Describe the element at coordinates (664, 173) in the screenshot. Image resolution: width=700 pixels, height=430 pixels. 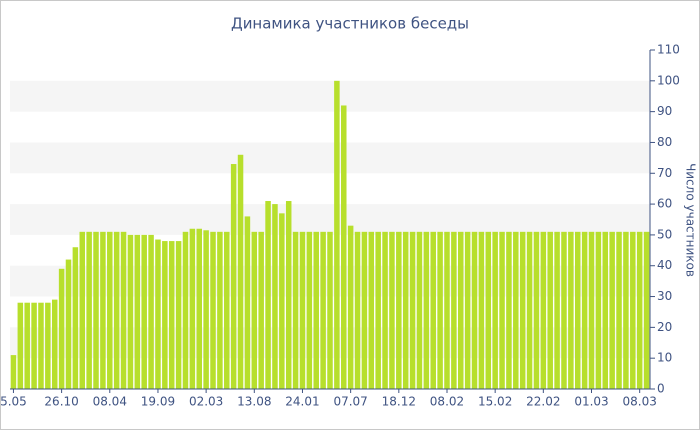
I see `y-tick-label: 70` at that location.